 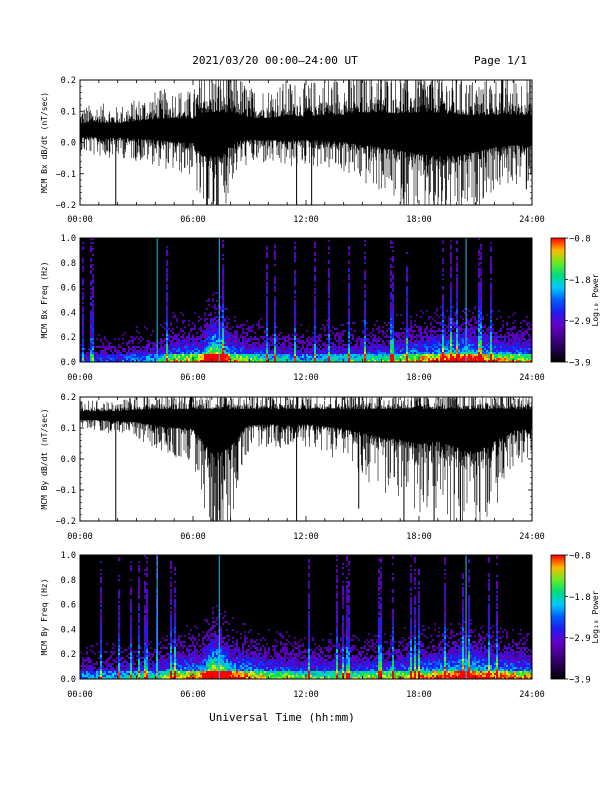 I want to click on x-axis-label: Universal Time (hh:mm), so click(x=282, y=717).